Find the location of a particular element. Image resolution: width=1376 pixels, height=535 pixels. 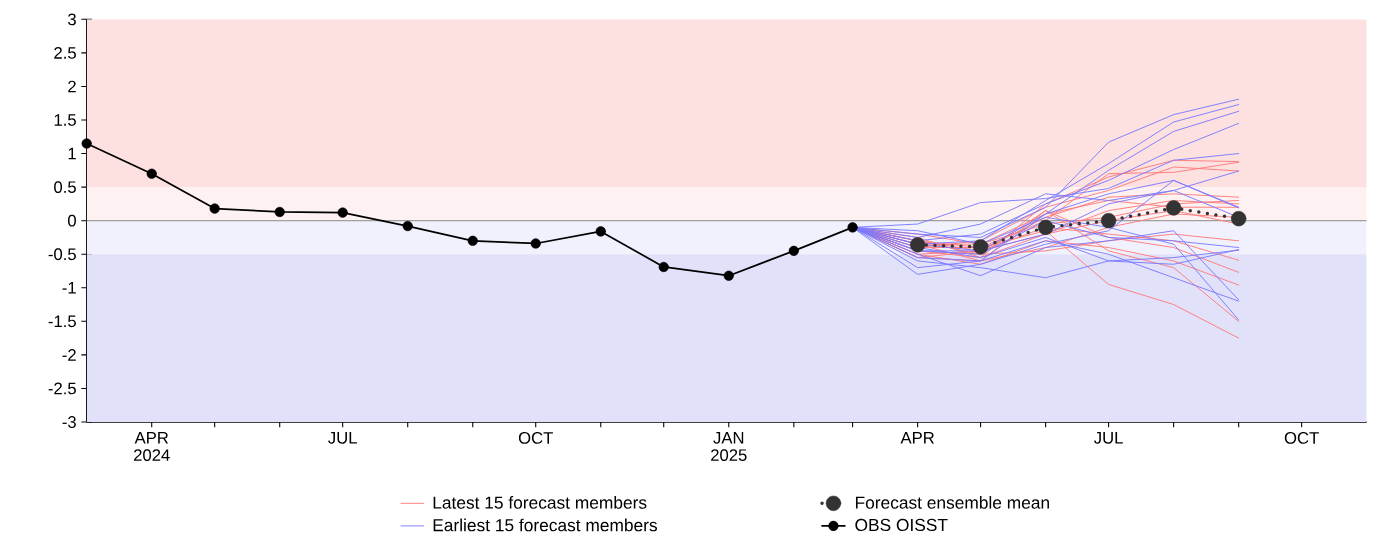

y-tick-label: 1.5 is located at coordinates (65, 120).